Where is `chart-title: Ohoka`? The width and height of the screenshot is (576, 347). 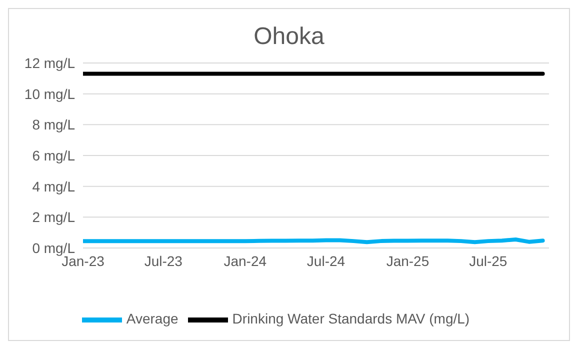
chart-title: Ohoka is located at coordinates (289, 36).